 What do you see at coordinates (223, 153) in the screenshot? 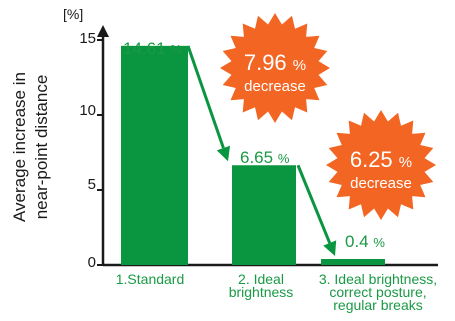
I see `arrow-1-to-2-head` at bounding box center [223, 153].